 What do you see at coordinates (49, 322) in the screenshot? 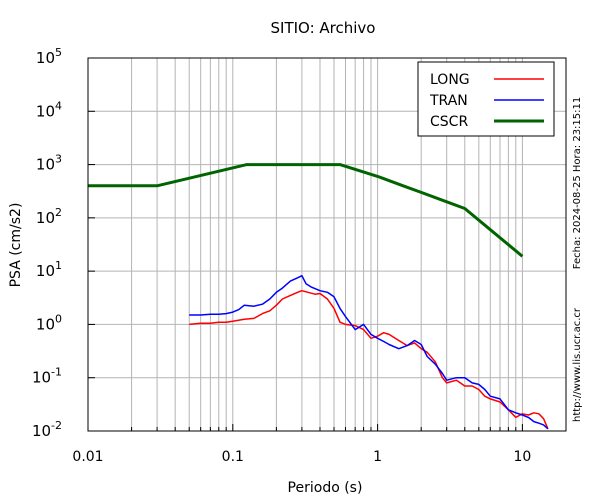
I see `y-tick-label: 10⁰` at bounding box center [49, 322].